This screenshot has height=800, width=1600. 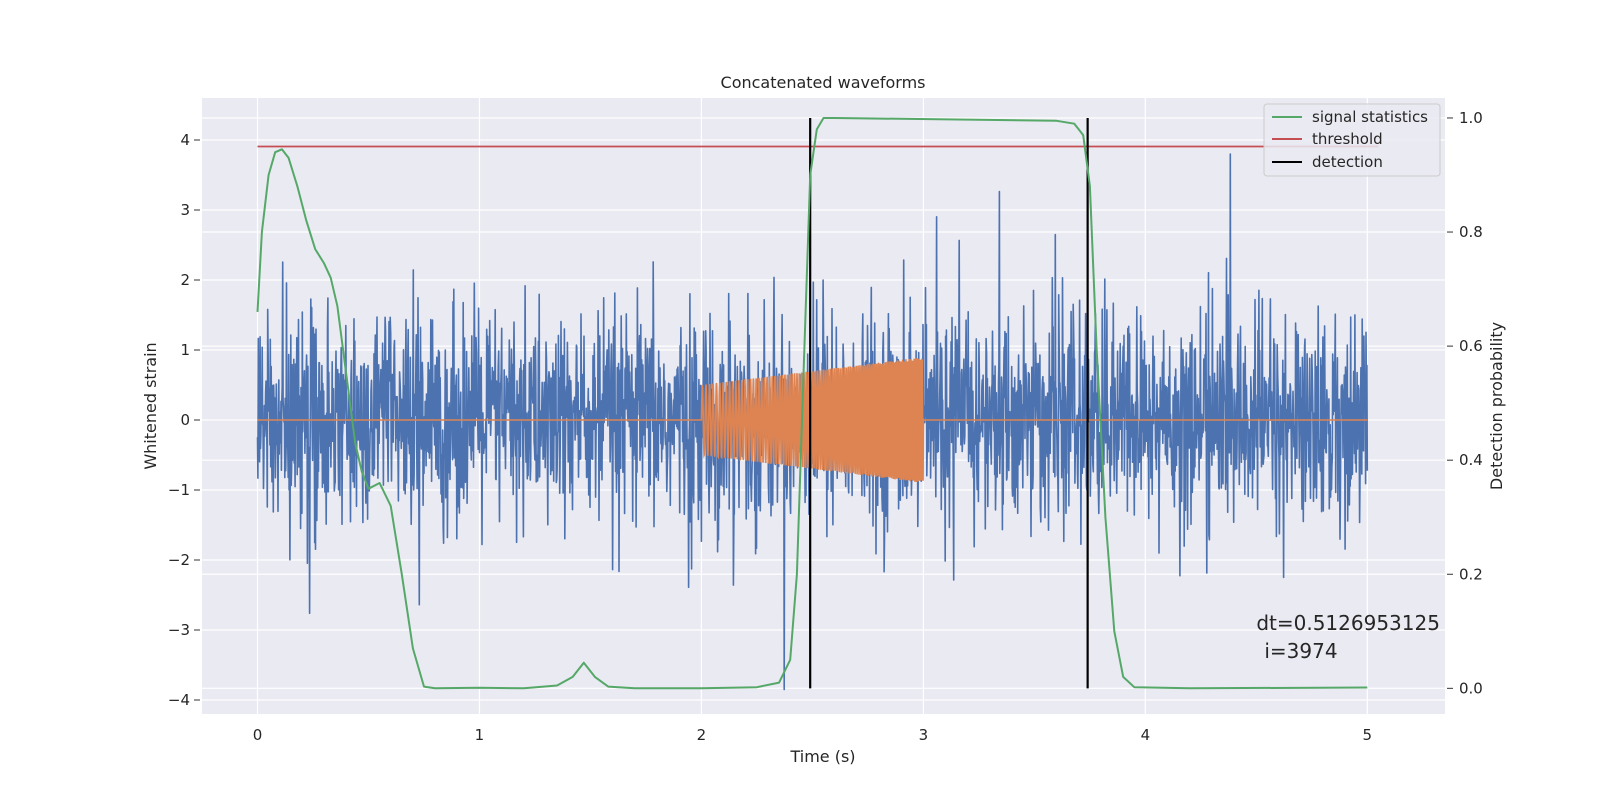 What do you see at coordinates (1347, 139) in the screenshot?
I see `legend-label-threshold: threshold` at bounding box center [1347, 139].